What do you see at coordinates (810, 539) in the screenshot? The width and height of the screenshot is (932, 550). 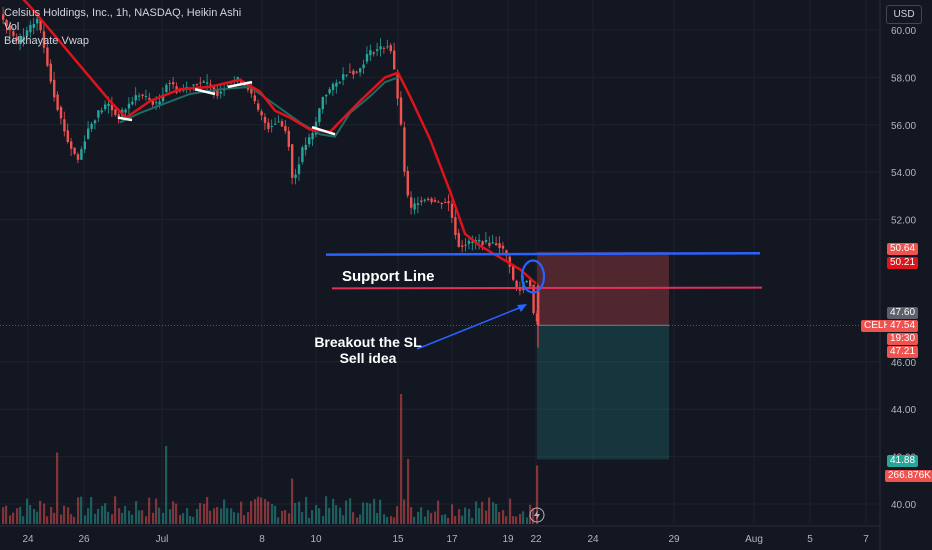 I see `time-tick-label: 5` at bounding box center [810, 539].